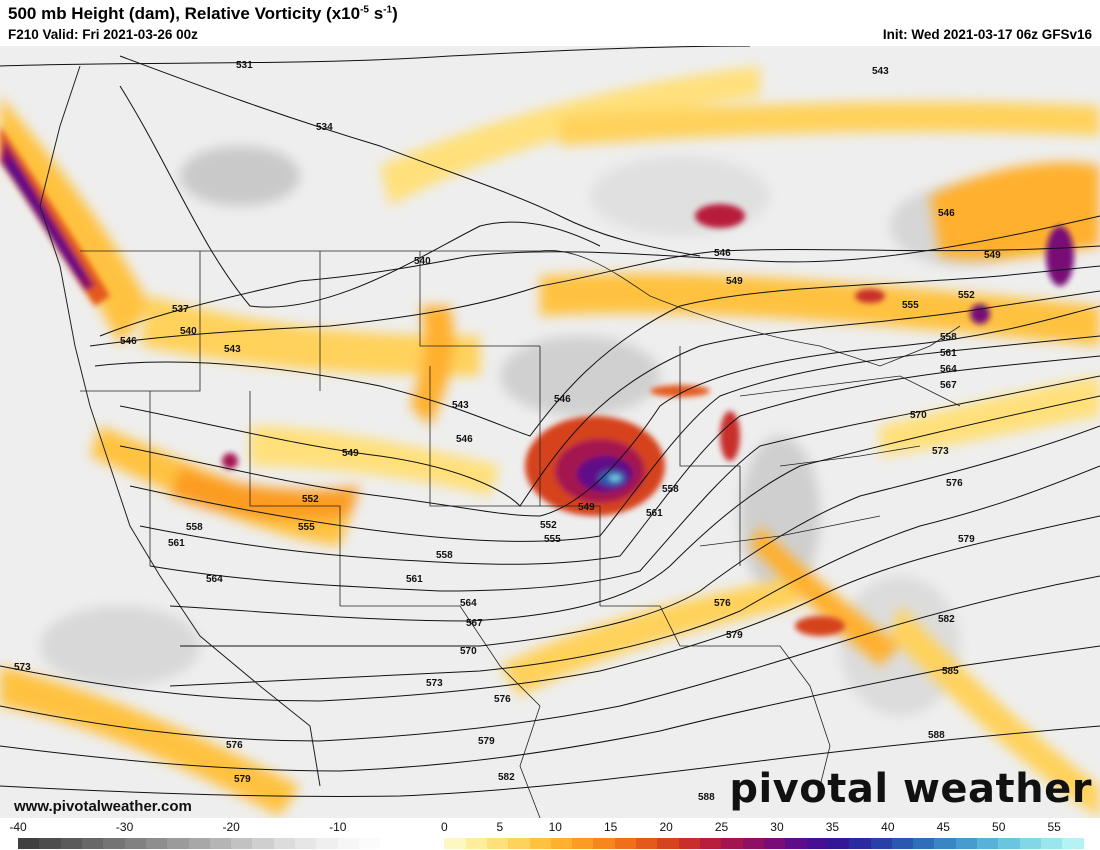 Image resolution: width=1100 pixels, height=850 pixels. What do you see at coordinates (666, 827) in the screenshot?
I see `colorbar-label: 20` at bounding box center [666, 827].